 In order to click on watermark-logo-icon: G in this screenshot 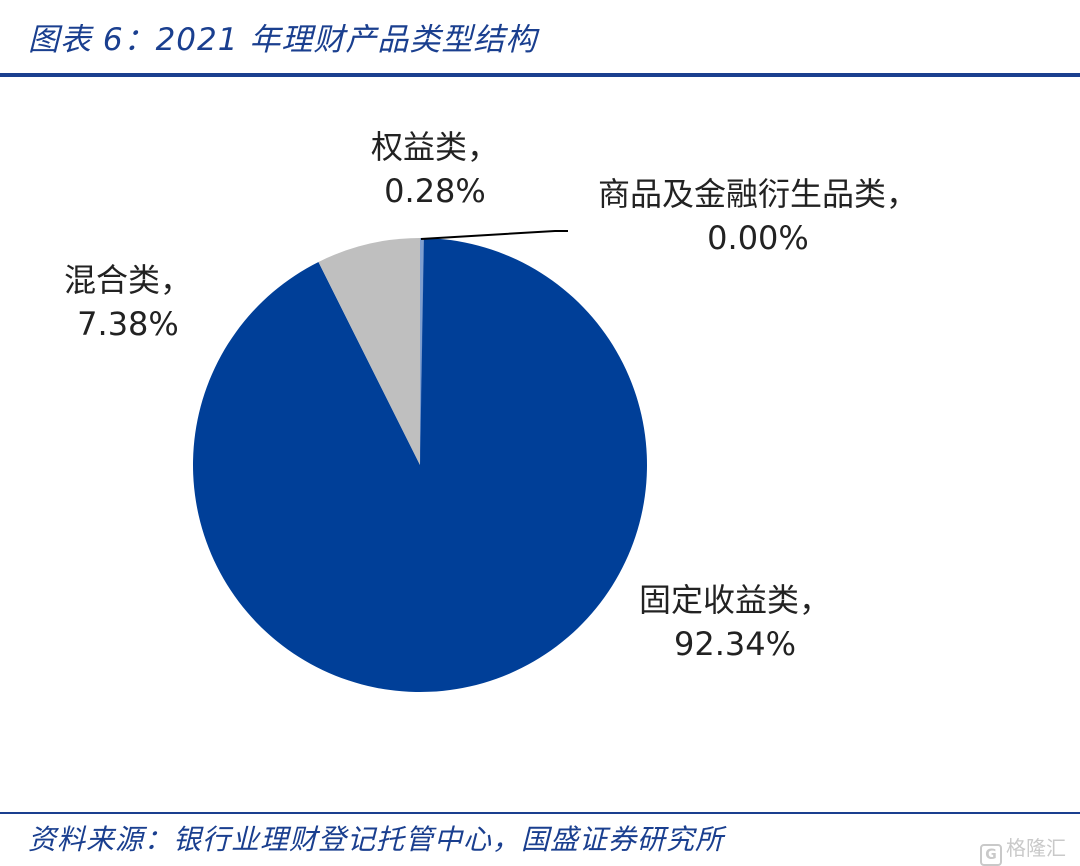, I will do `click(991, 855)`.